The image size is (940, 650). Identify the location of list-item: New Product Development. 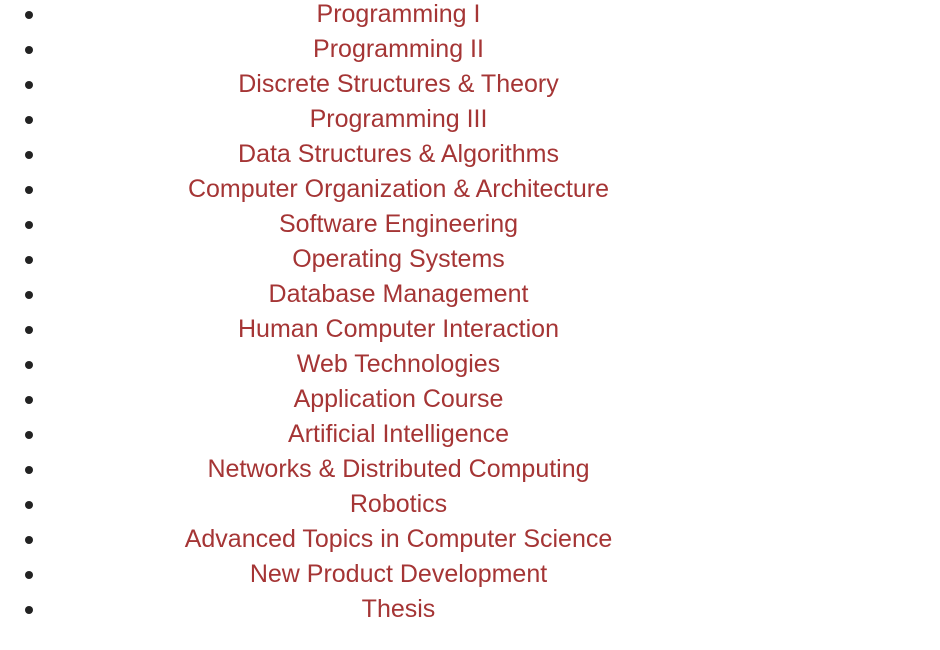
(470, 574).